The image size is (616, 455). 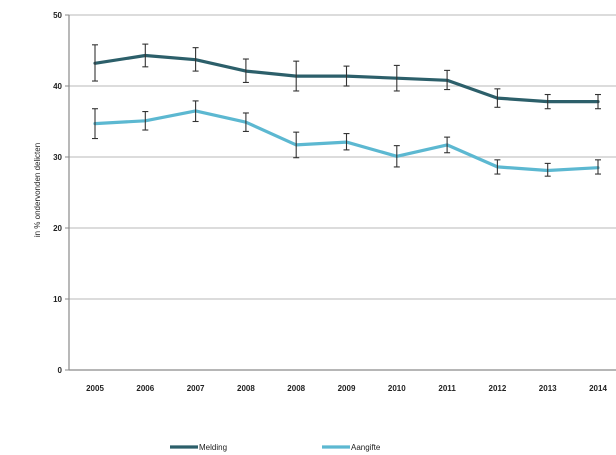 What do you see at coordinates (57, 193) in the screenshot?
I see `y-tick-labels: 0 10 20 30 40 50` at bounding box center [57, 193].